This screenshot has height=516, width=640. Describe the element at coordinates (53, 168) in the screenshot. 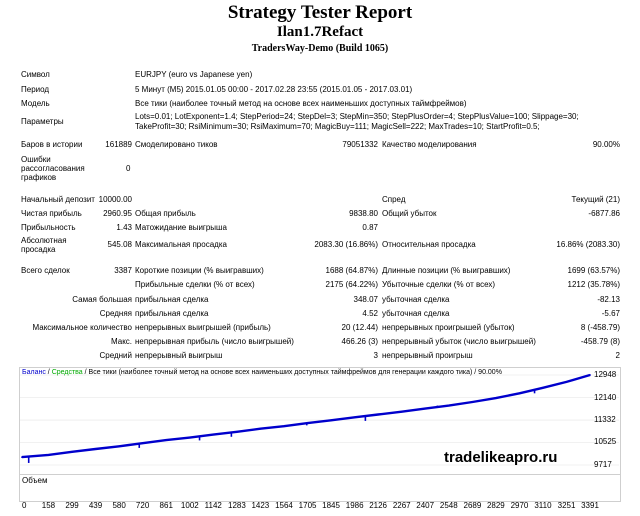

I see `errors-label-2: рассогласования` at that location.